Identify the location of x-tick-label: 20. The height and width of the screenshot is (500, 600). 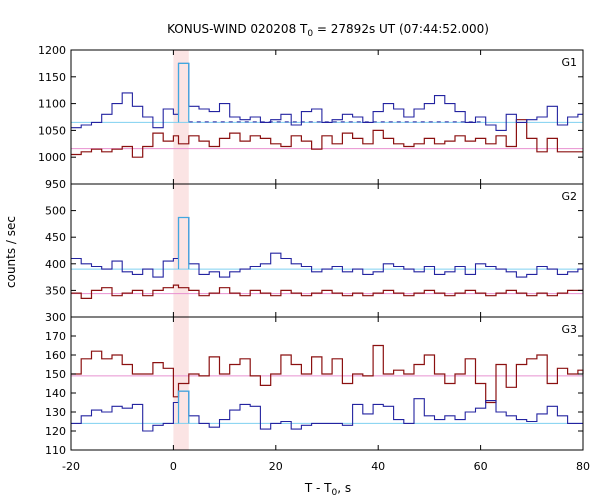
(276, 466).